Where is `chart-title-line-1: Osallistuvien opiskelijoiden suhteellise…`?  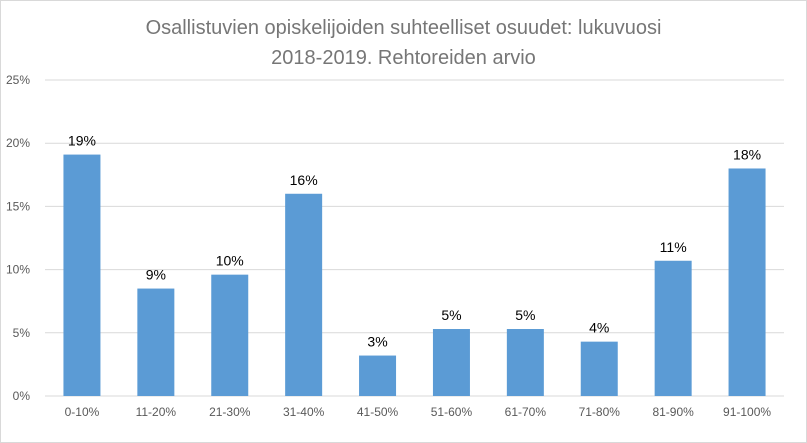
chart-title-line-1: Osallistuvien opiskelijoiden suhteellise… is located at coordinates (403, 28).